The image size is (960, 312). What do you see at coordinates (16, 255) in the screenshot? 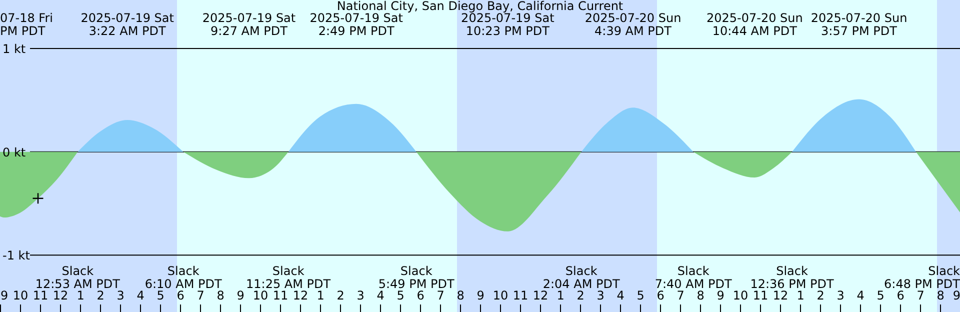
I see `y-tick-label: -1 kt` at bounding box center [16, 255].